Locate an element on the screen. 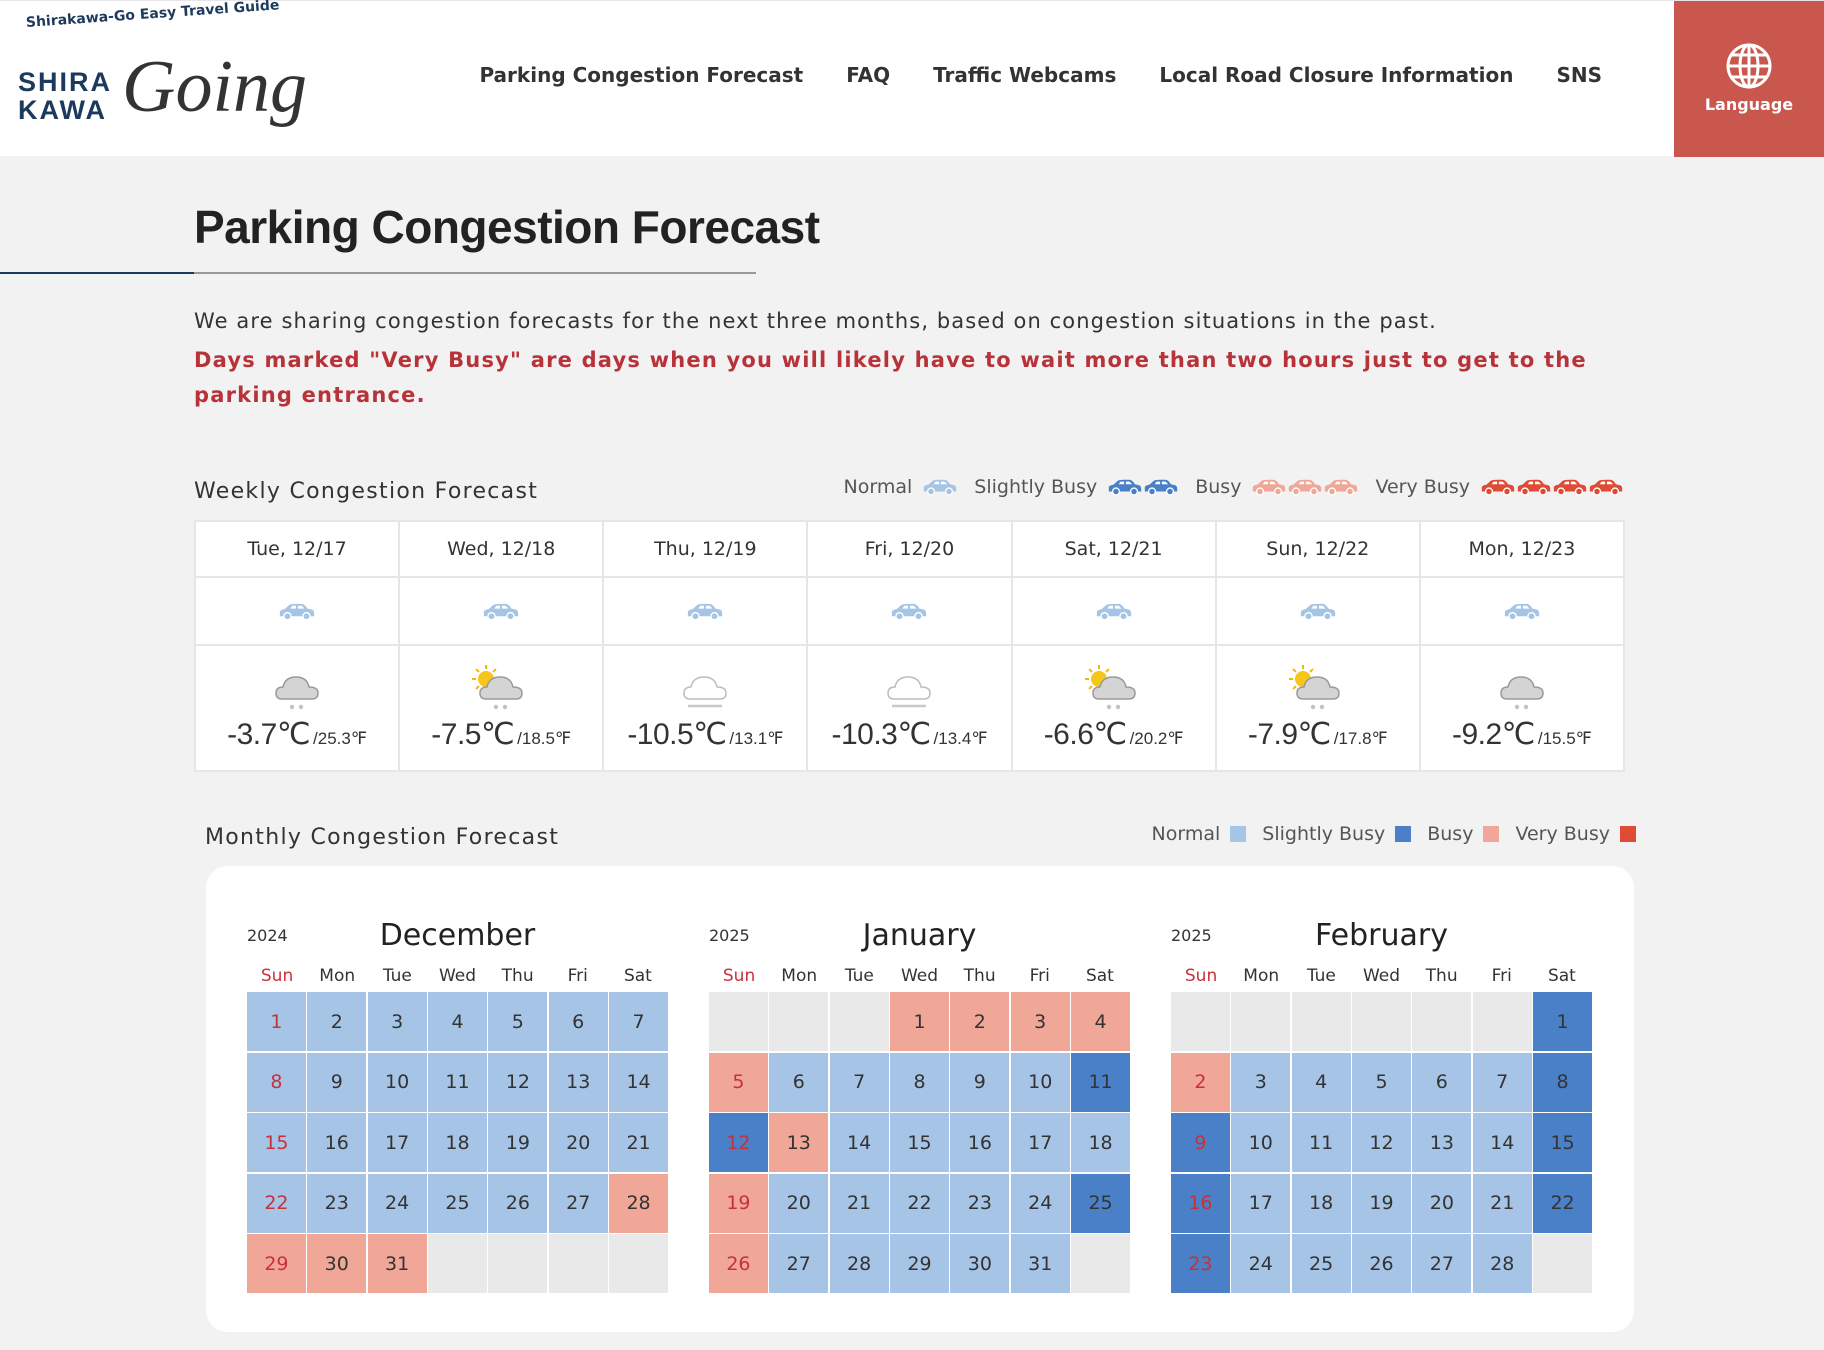  weekday-label: Wed is located at coordinates (1381, 976).